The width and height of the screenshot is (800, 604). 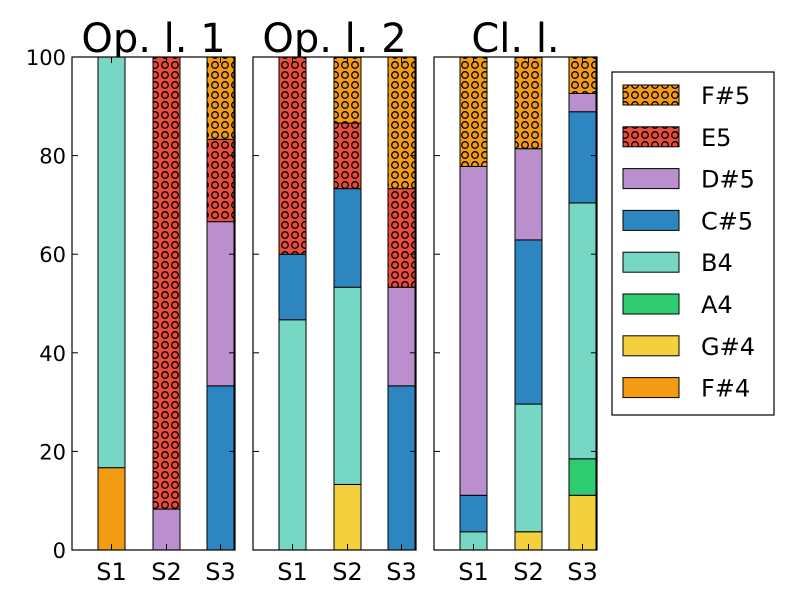 I want to click on legend-label: G#4, so click(x=728, y=347).